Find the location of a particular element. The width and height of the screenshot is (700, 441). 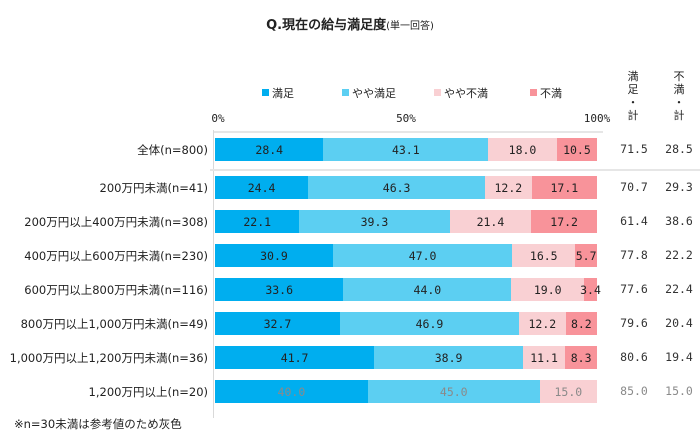

data-label: 38.9 is located at coordinates (448, 357).